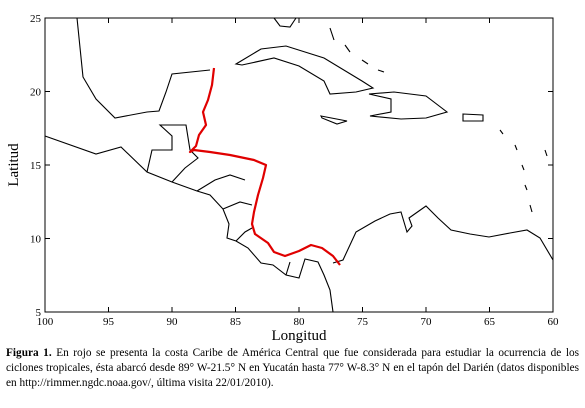  I want to click on lesser-antilles, so click(523, 171).